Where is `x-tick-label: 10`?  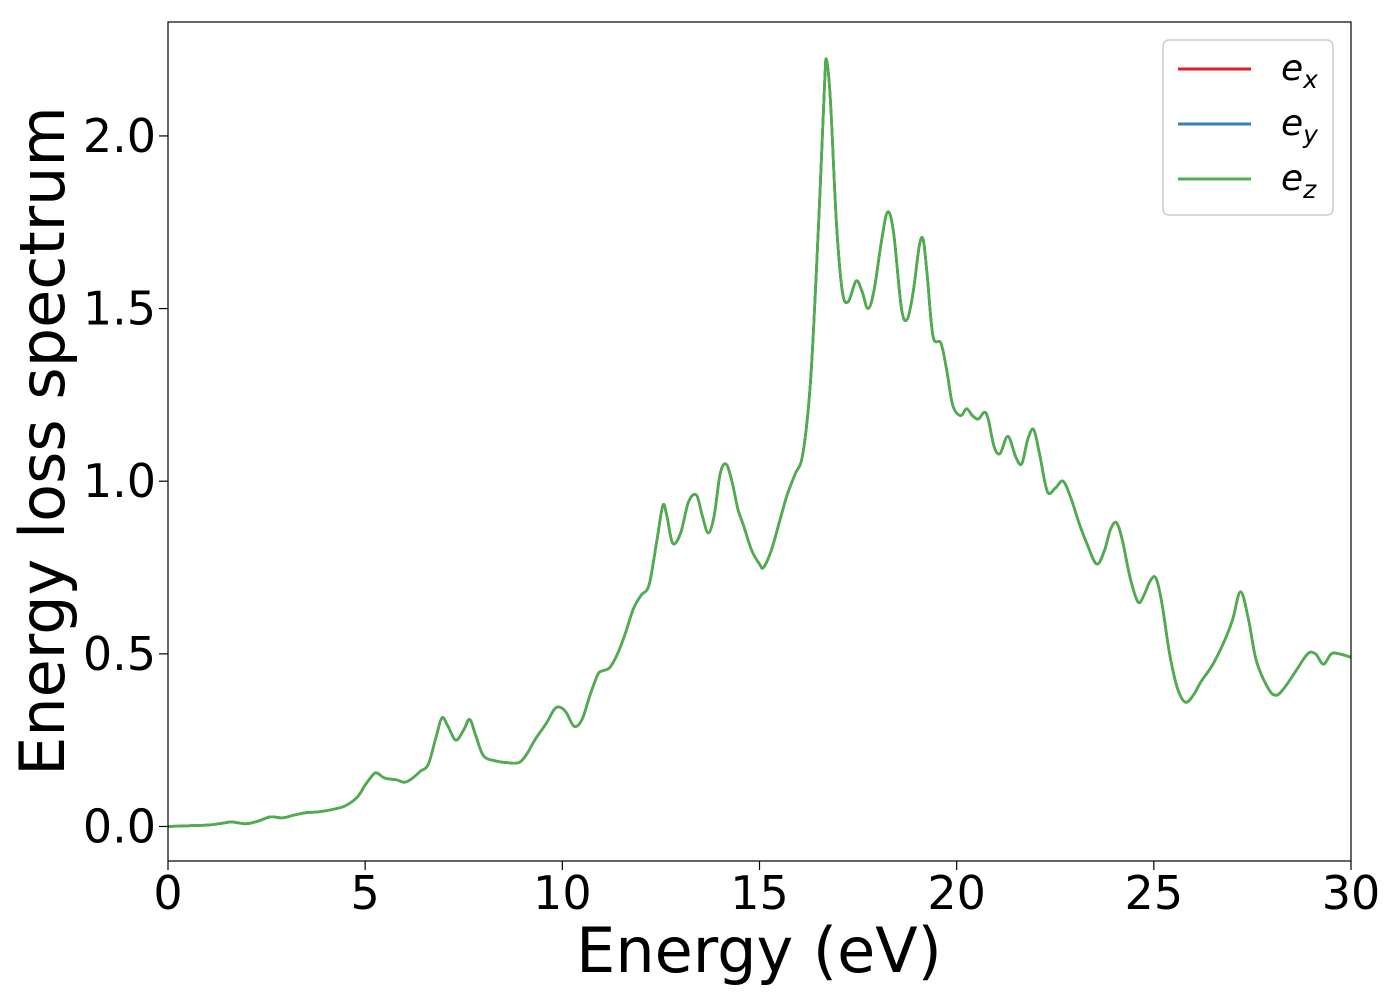 x-tick-label: 10 is located at coordinates (562, 893).